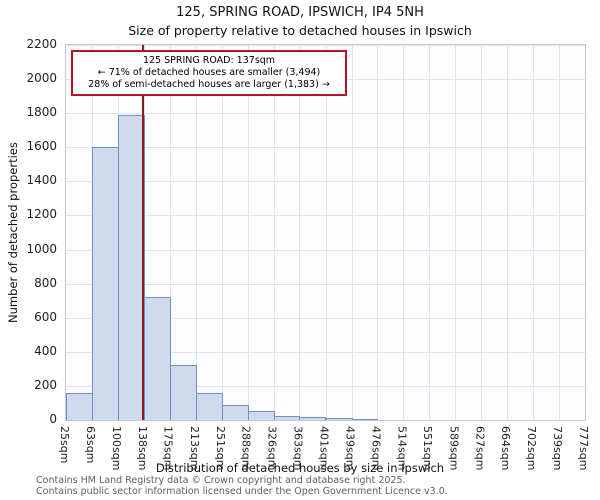 The image size is (600, 500). What do you see at coordinates (45, 316) in the screenshot?
I see `y-tick-label: 600` at bounding box center [45, 316].